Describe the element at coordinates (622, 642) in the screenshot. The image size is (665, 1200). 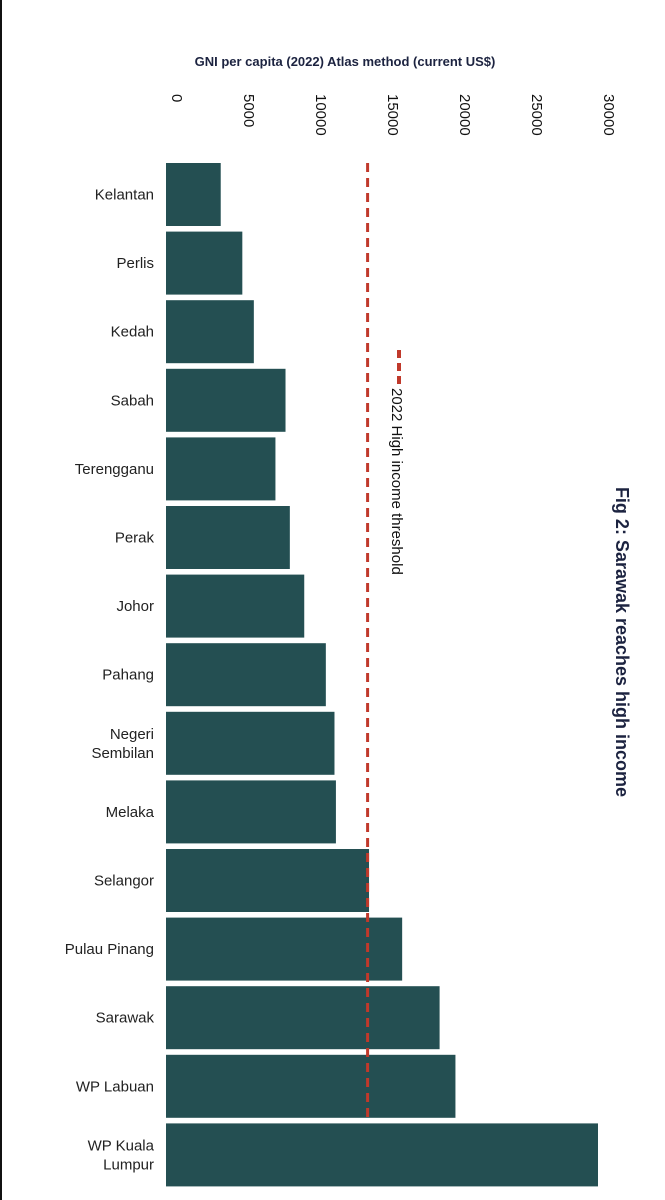
I see `chart-title: Fig 2: Sarawak reaches high income` at that location.